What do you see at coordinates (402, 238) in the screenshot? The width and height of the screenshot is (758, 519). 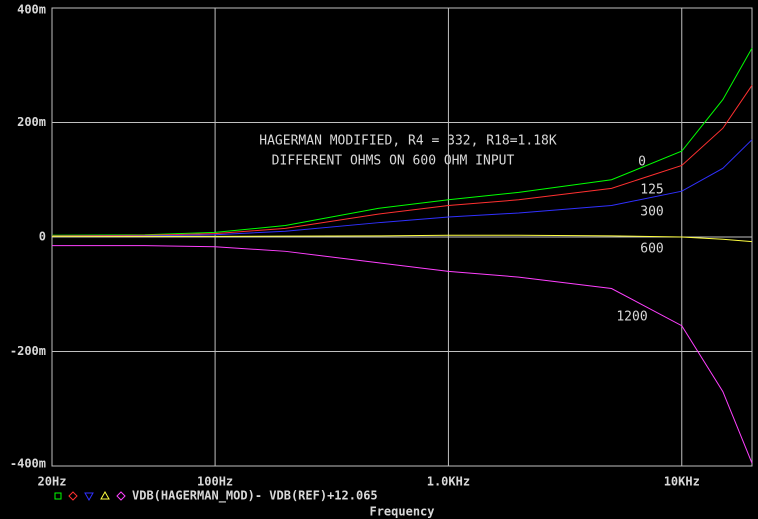 I see `series-line` at bounding box center [402, 238].